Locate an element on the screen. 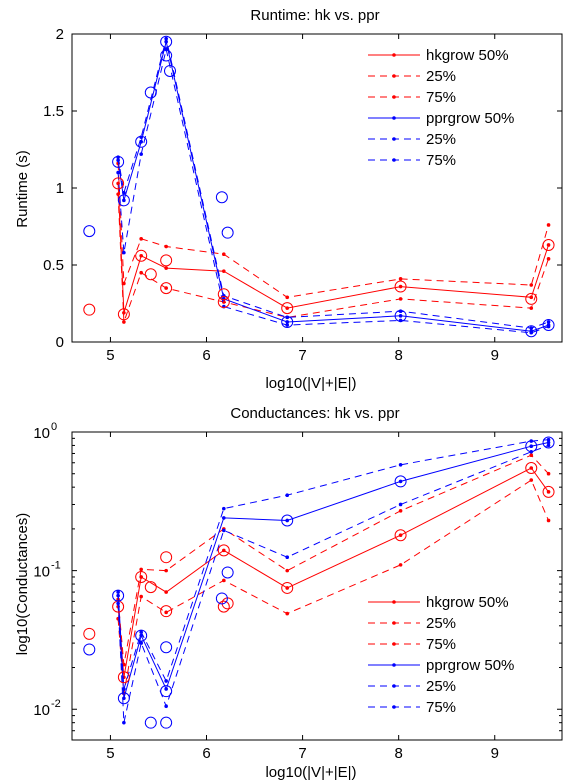 This screenshot has height=783, width=565. conductances-y-tick-exponent: -1 is located at coordinates (56, 566).